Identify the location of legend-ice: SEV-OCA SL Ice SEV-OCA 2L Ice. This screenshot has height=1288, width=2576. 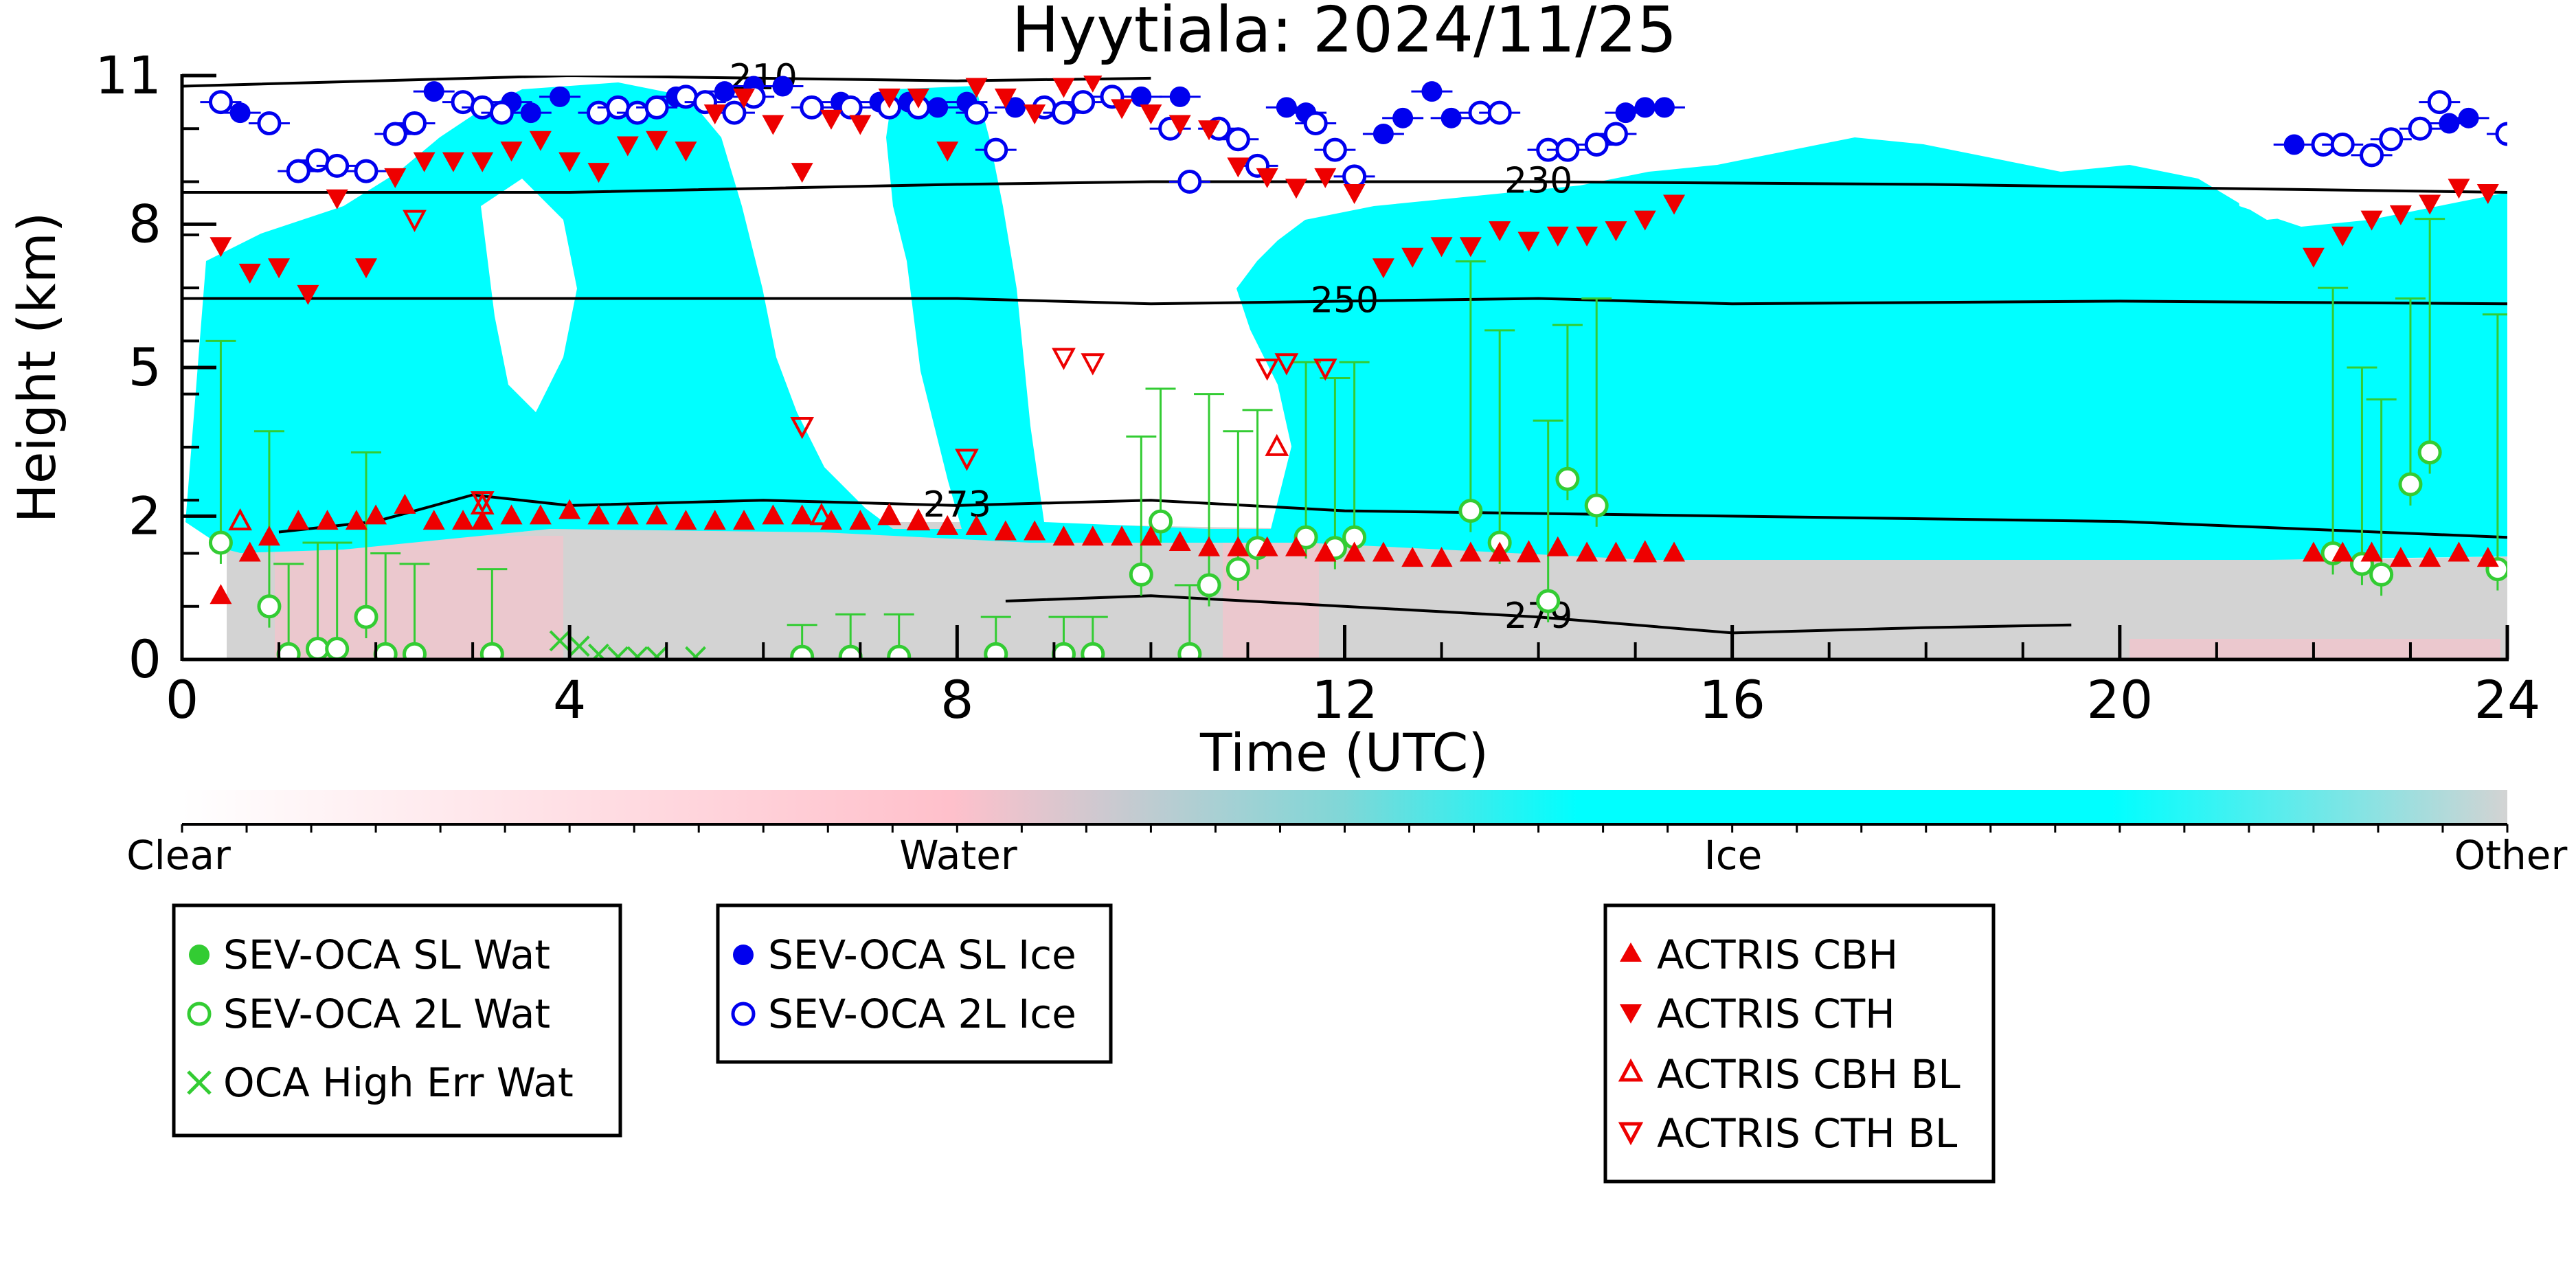
(914, 983).